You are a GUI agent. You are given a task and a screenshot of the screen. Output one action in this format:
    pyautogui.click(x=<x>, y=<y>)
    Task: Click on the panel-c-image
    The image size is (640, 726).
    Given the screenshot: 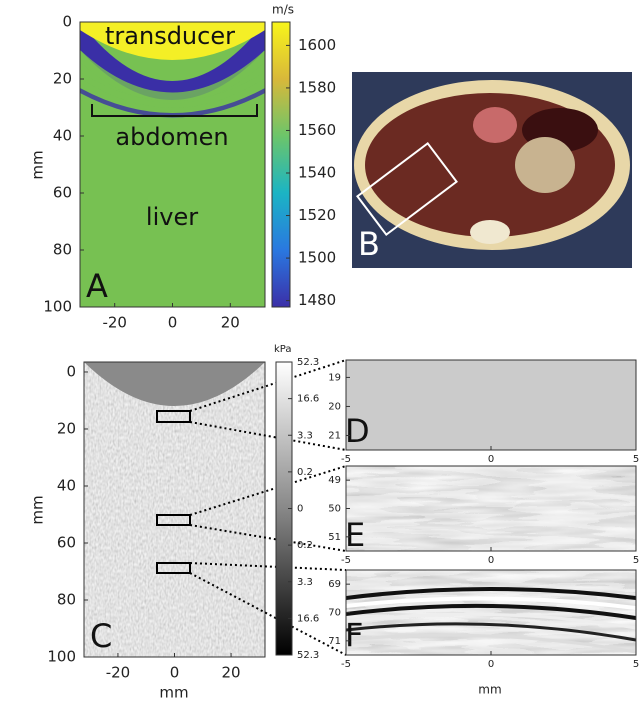 What is the action you would take?
    pyautogui.click(x=174, y=509)
    